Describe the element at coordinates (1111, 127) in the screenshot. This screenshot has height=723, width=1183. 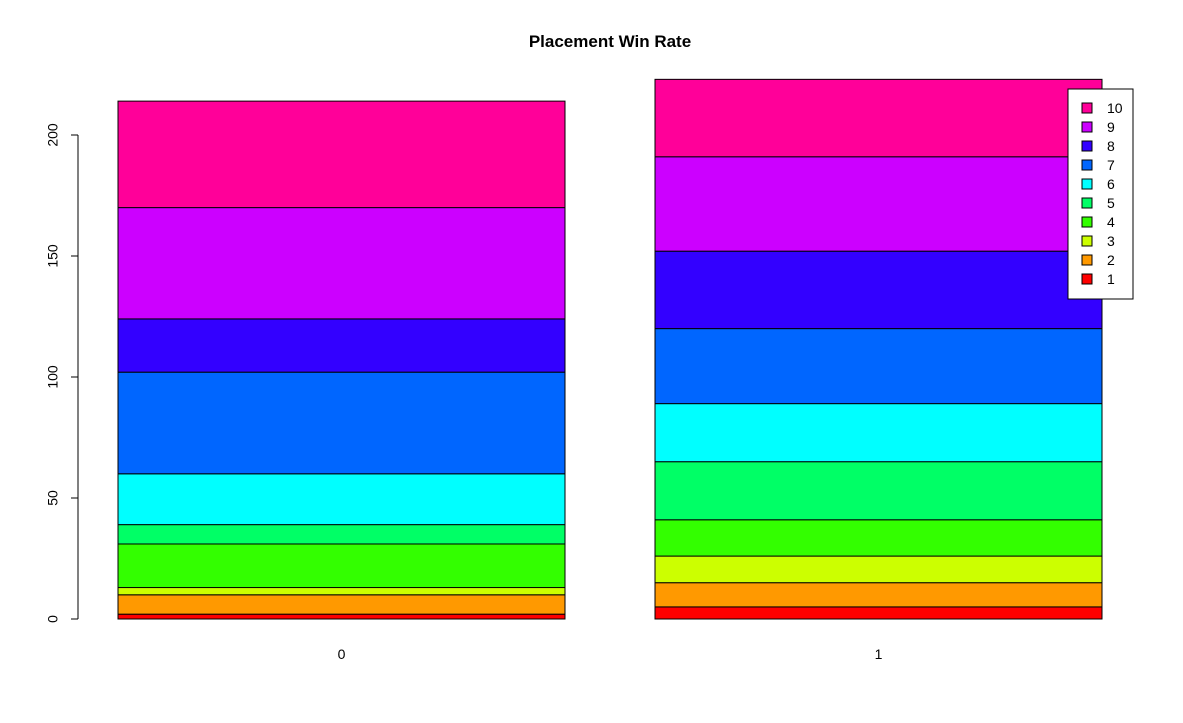
I see `legend-label-9: 9` at that location.